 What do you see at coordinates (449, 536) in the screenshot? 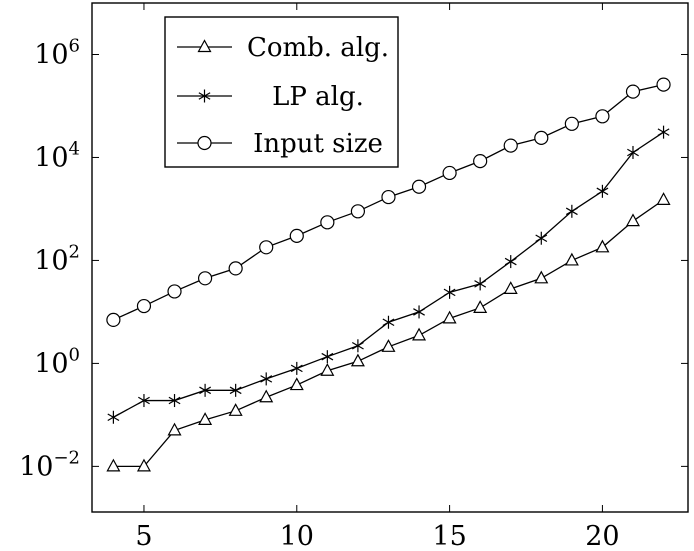
I see `x-tick-label: 15` at bounding box center [449, 536].